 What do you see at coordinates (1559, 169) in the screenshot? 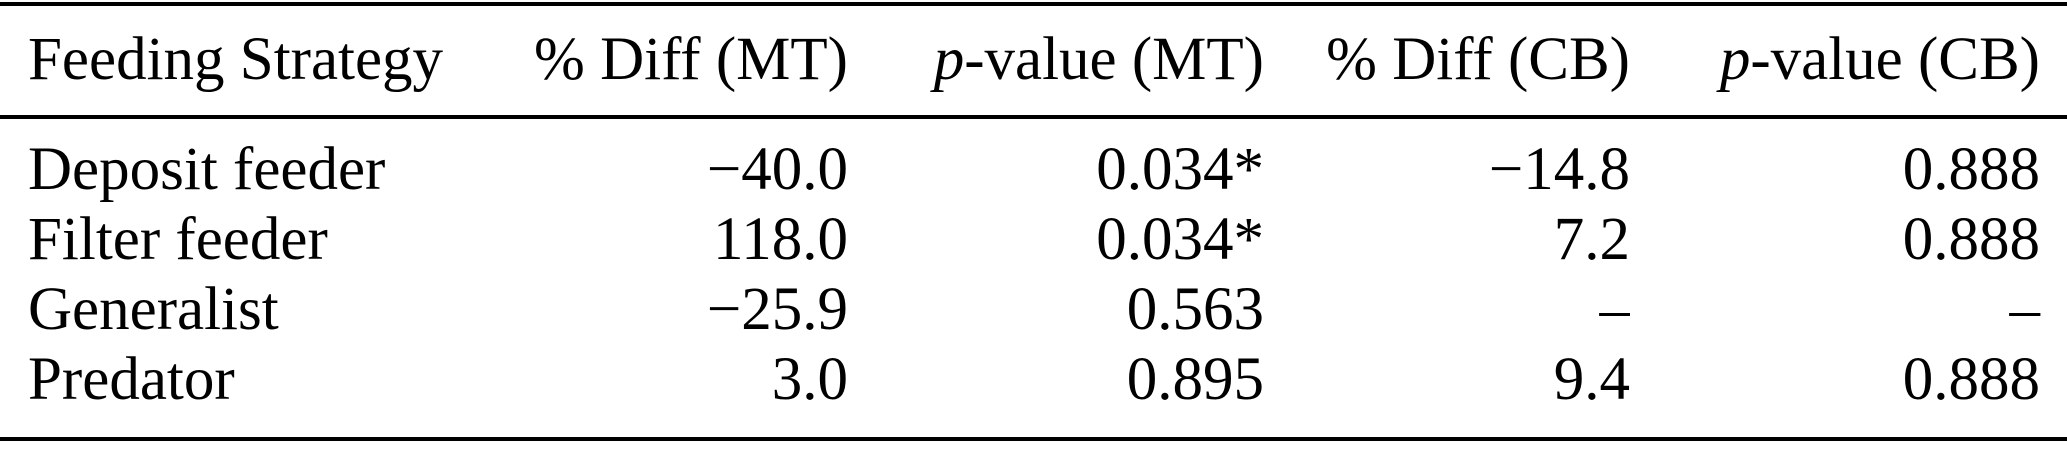
I see `cell-pct-diff-cb: −14.8` at bounding box center [1559, 169].